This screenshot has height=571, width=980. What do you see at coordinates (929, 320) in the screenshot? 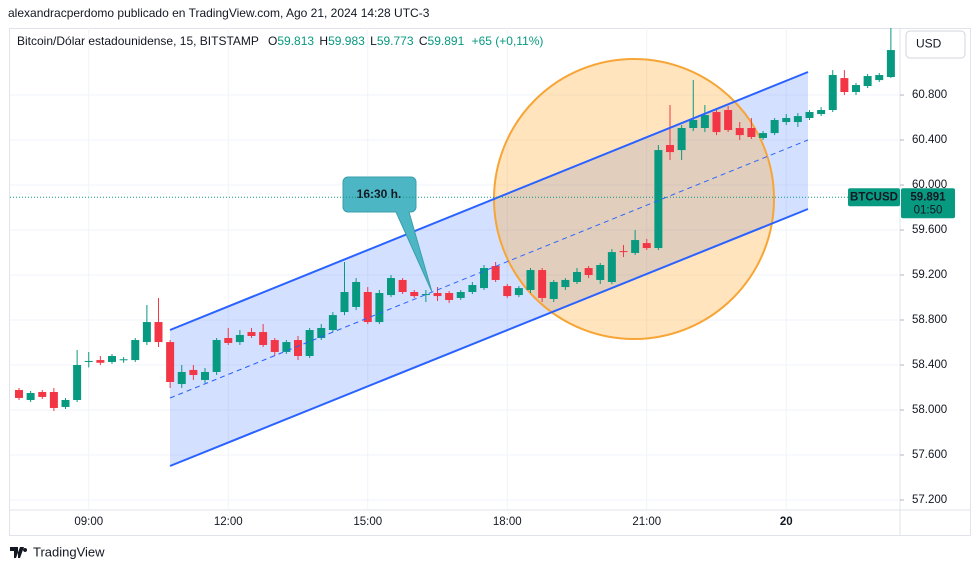
I see `y-tick-label: 58.800` at bounding box center [929, 320].